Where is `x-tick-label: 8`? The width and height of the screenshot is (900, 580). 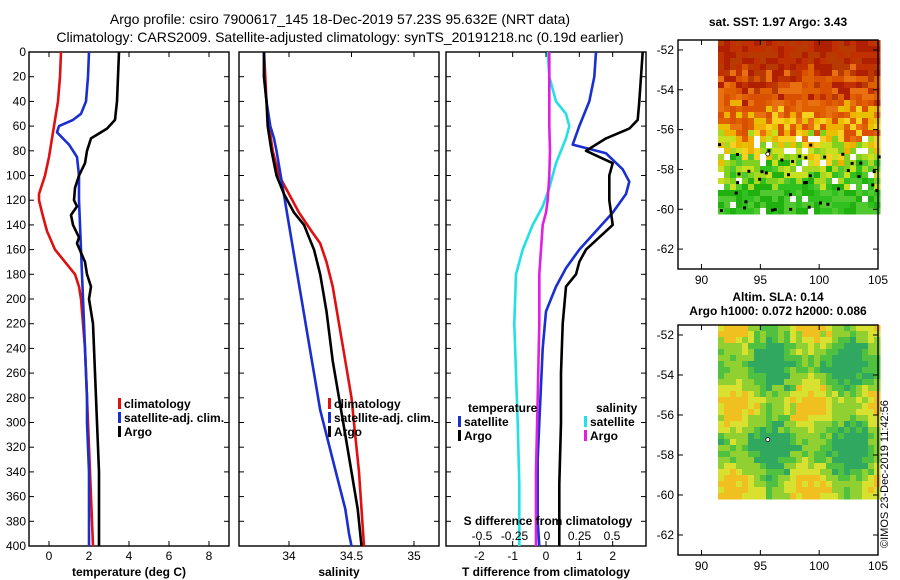
x-tick-label: 8 is located at coordinates (209, 556).